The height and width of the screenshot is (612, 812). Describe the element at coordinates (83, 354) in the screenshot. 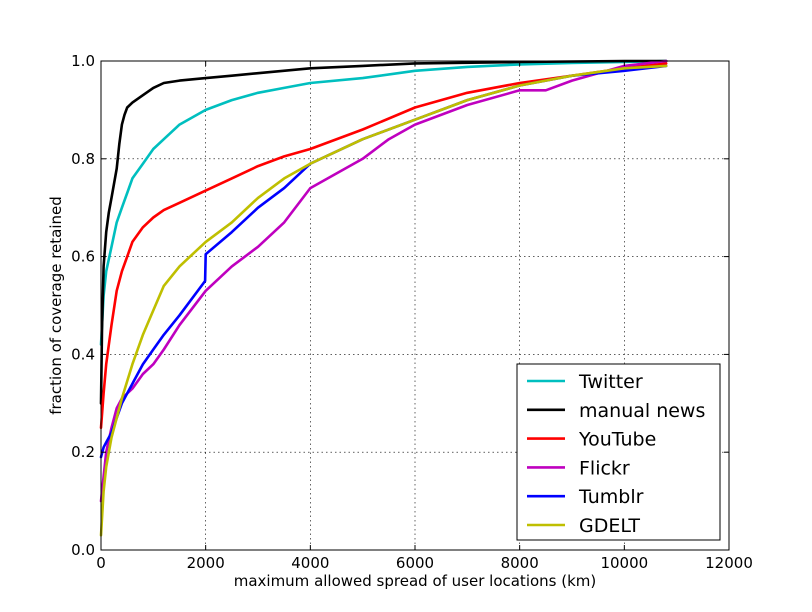

I see `y-tick-label: 0.4` at that location.